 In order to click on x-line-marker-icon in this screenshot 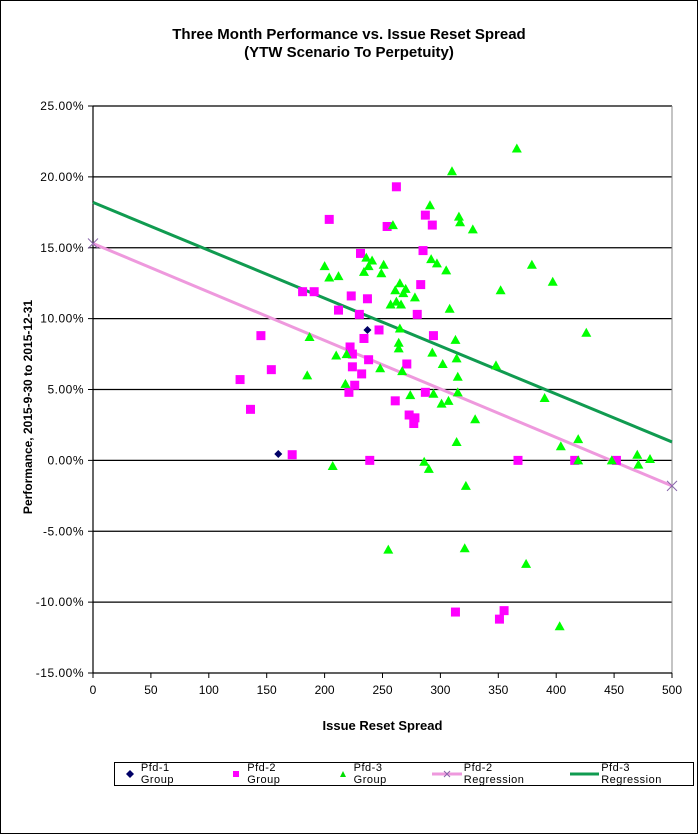, I will do `click(447, 774)`.